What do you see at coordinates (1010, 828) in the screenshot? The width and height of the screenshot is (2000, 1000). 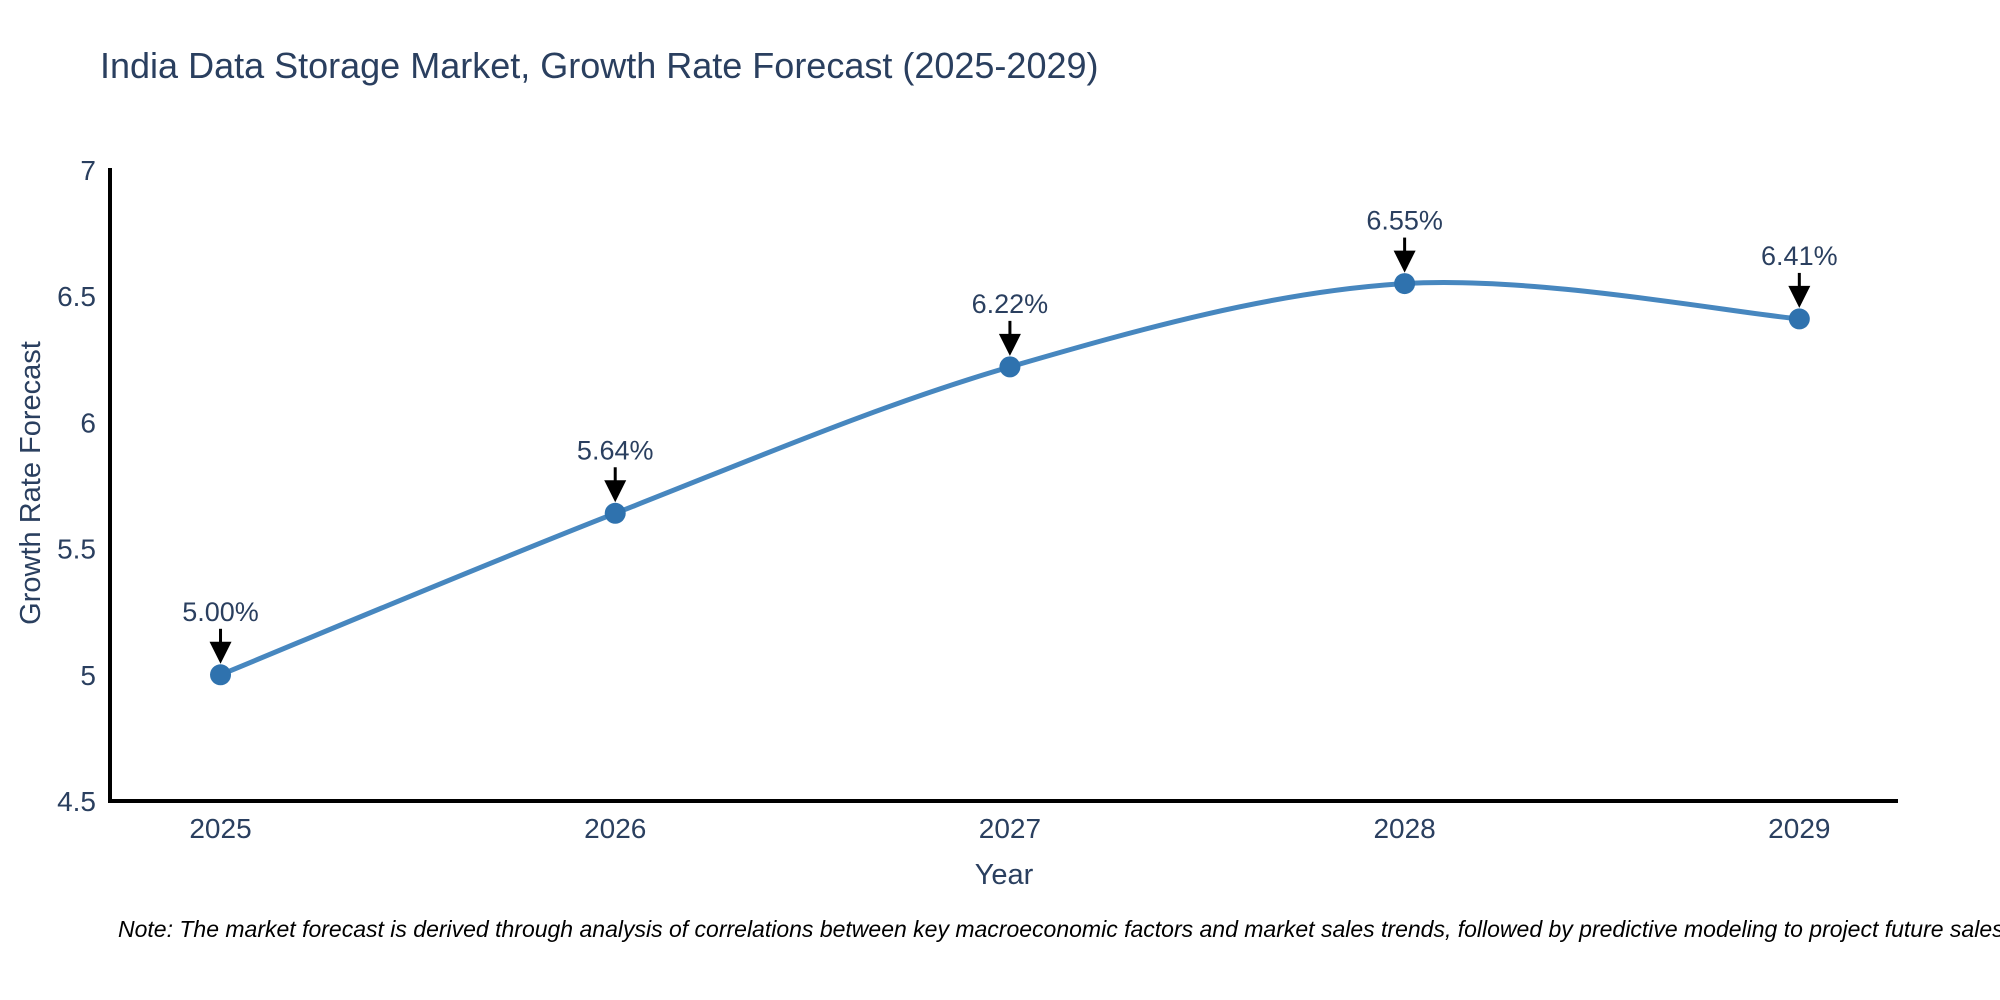 I see `x-tick-label: 2027` at bounding box center [1010, 828].